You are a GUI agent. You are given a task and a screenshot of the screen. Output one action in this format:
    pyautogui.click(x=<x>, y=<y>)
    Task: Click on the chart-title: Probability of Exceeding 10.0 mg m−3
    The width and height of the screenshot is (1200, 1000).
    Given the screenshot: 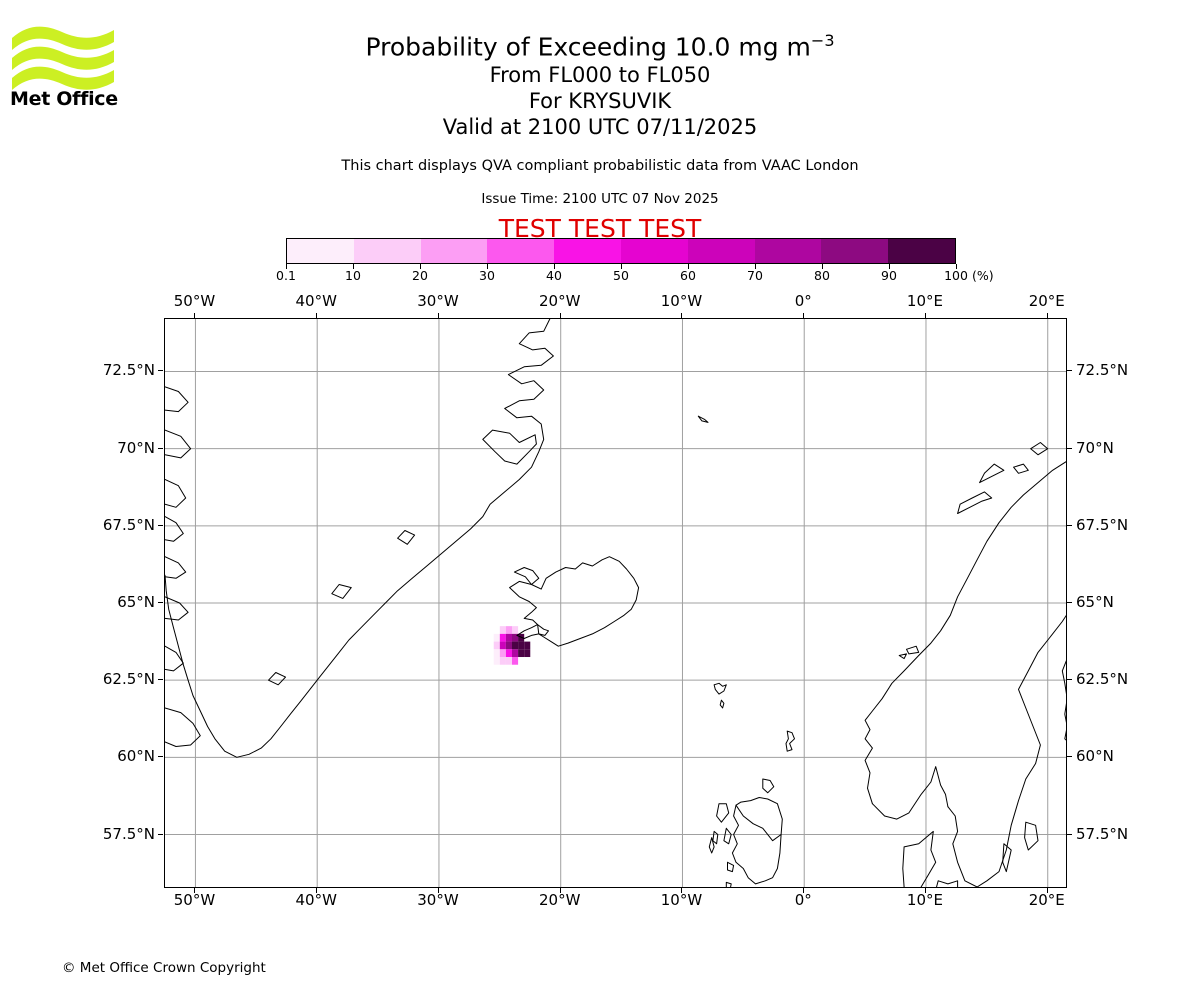 What is the action you would take?
    pyautogui.click(x=600, y=44)
    